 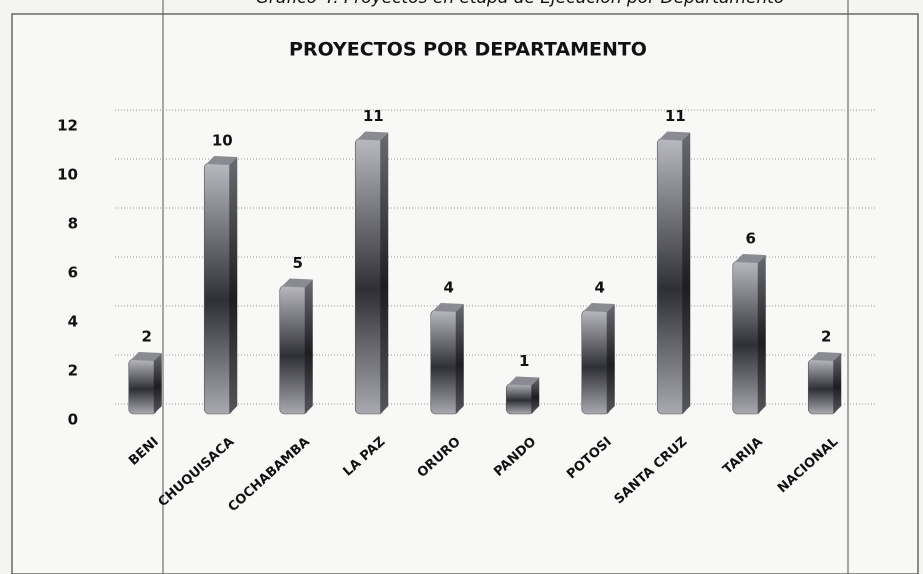 I want to click on chart-title: PROYECTOS POR DEPARTAMENTO, so click(x=468, y=50).